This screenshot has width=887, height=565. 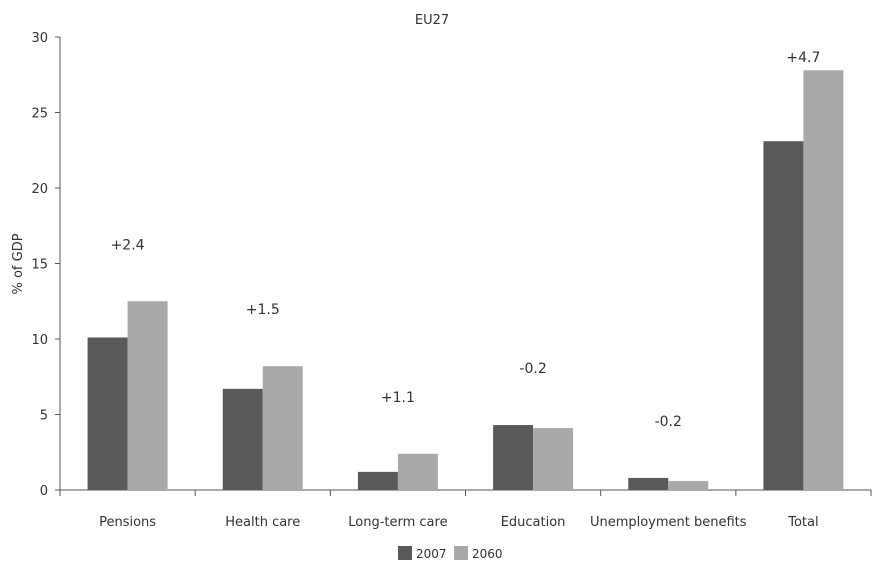 What do you see at coordinates (487, 554) in the screenshot?
I see `legend-label-2060: 2060` at bounding box center [487, 554].